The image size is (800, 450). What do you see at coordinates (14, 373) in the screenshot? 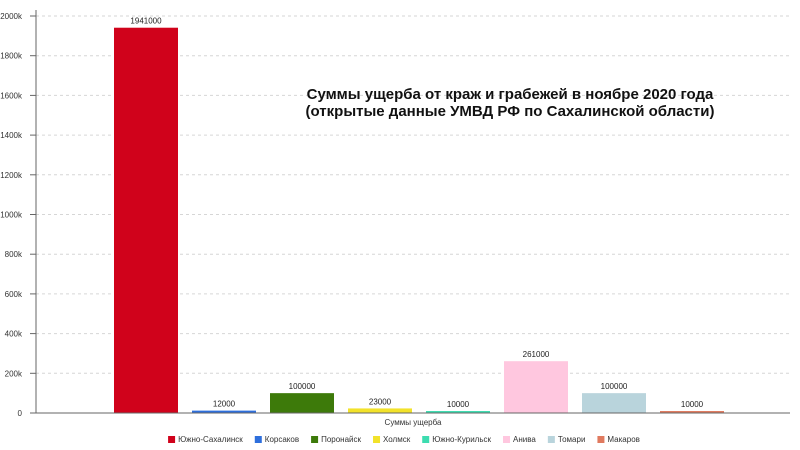
I see `y-tick-label: 200k` at bounding box center [14, 373].